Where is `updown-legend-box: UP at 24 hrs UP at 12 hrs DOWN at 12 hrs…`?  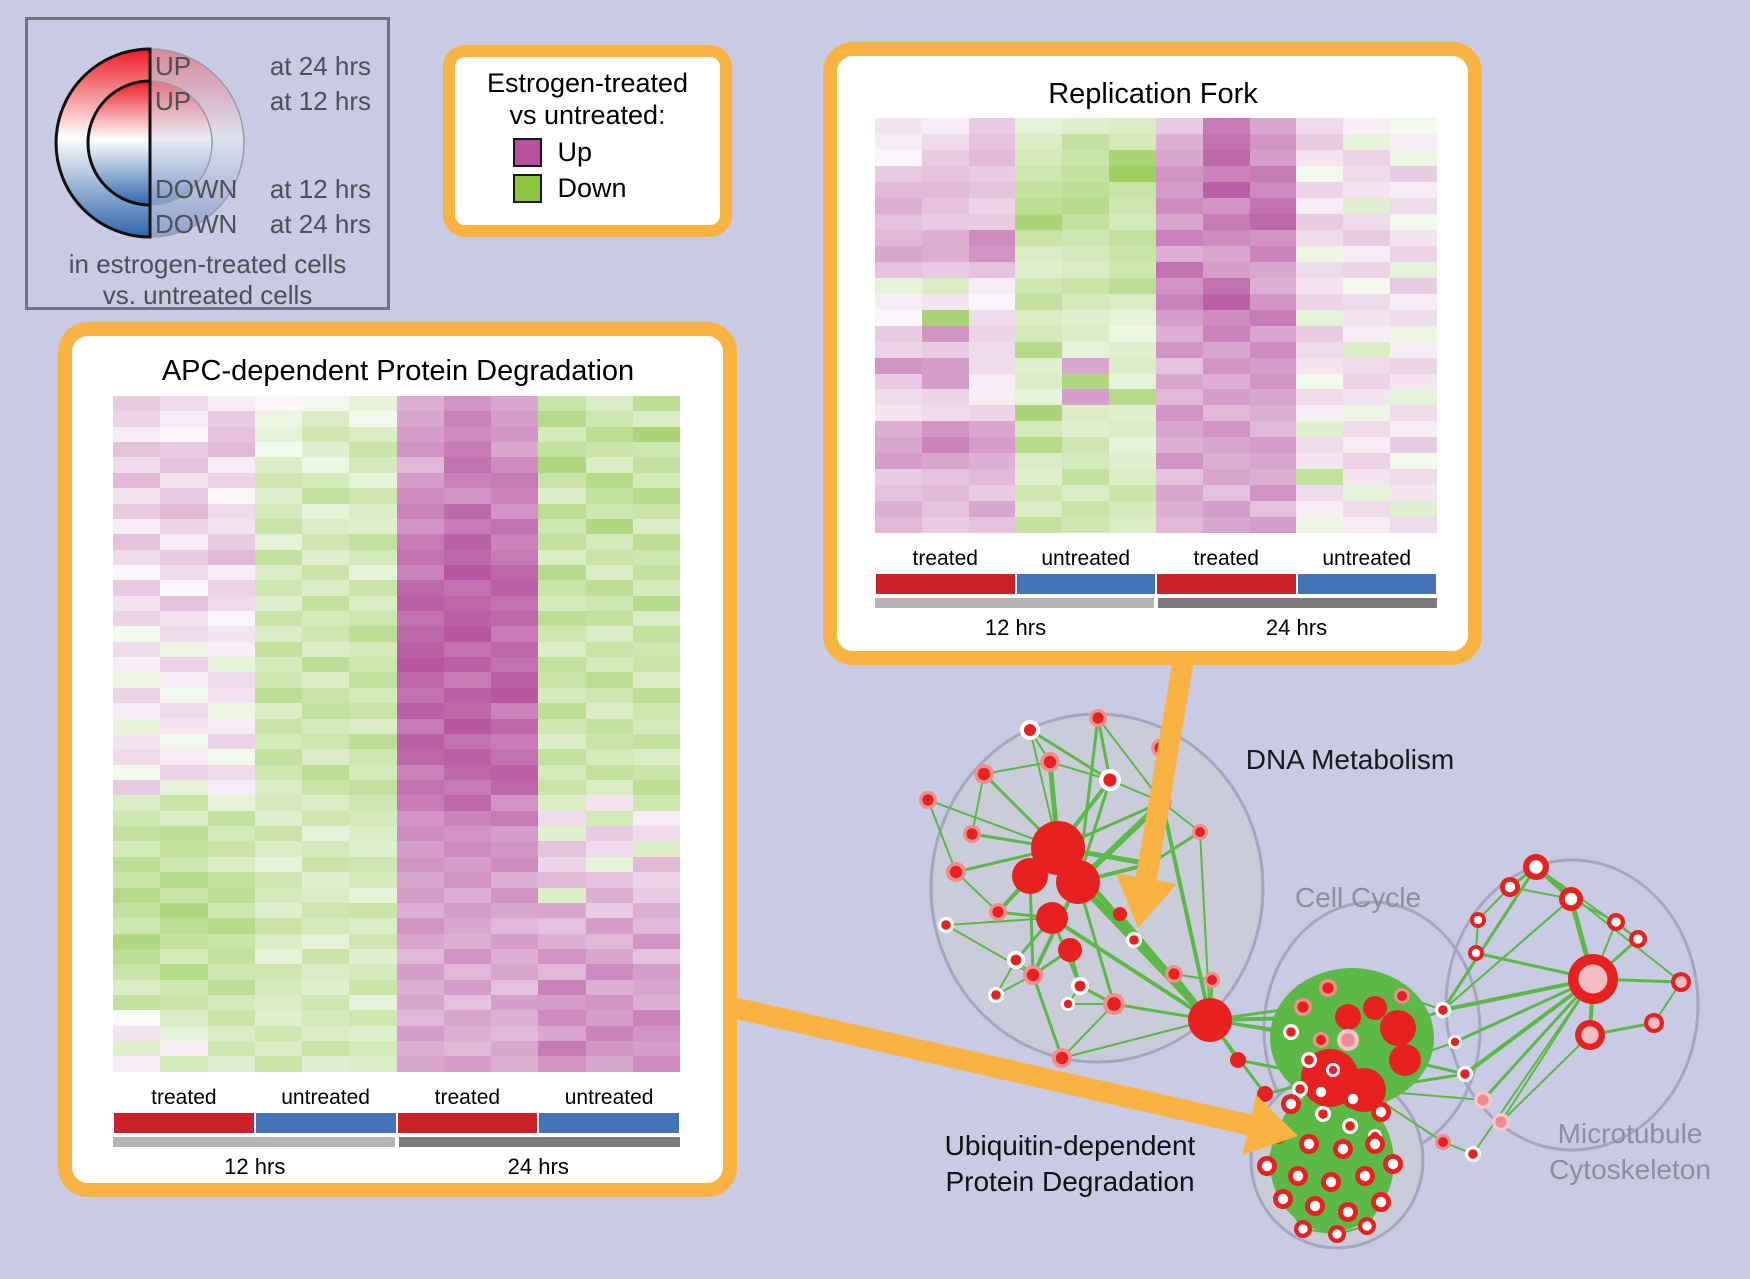 updown-legend-box: UP at 24 hrs UP at 12 hrs DOWN at 12 hrs… is located at coordinates (207, 163).